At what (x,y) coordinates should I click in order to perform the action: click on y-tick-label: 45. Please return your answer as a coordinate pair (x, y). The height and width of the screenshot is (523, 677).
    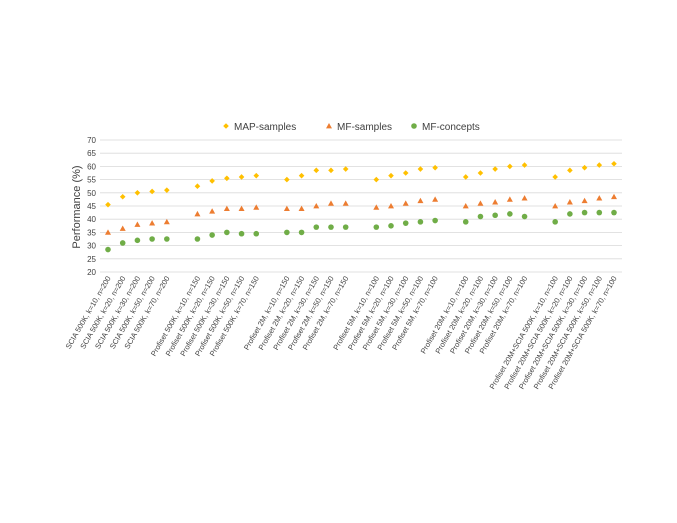
    Looking at the image, I should click on (91, 206).